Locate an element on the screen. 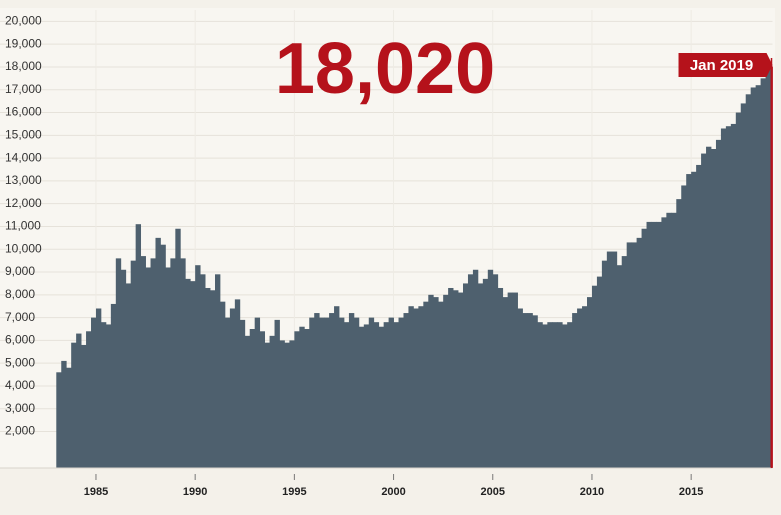 The width and height of the screenshot is (781, 515). y-tick-label: 10,000 is located at coordinates (23, 248).